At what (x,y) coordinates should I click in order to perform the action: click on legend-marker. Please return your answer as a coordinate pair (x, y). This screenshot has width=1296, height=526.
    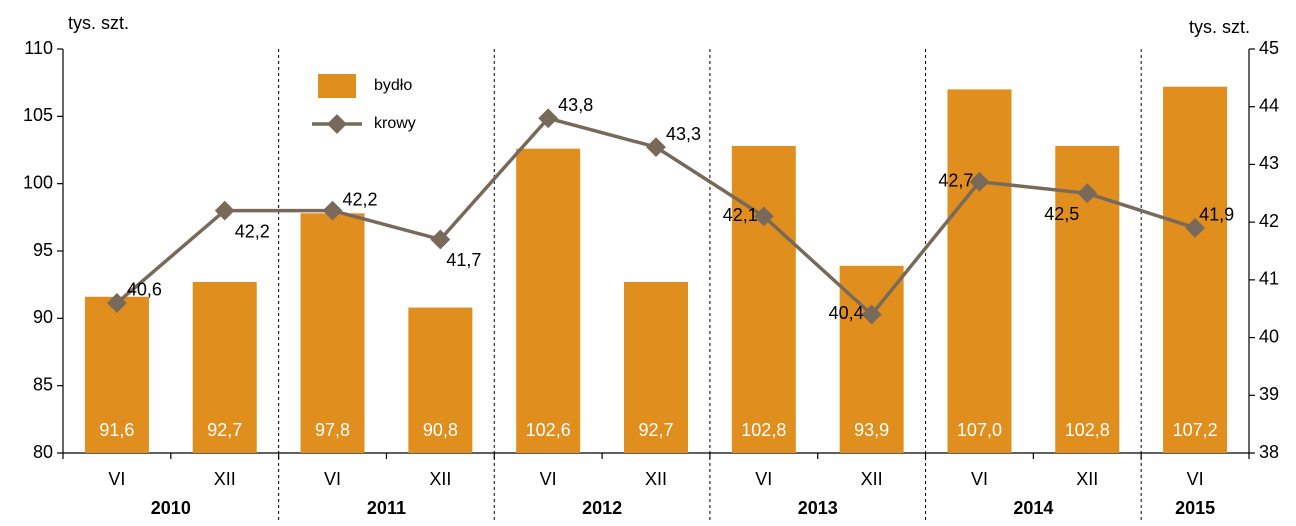
    Looking at the image, I should click on (337, 124).